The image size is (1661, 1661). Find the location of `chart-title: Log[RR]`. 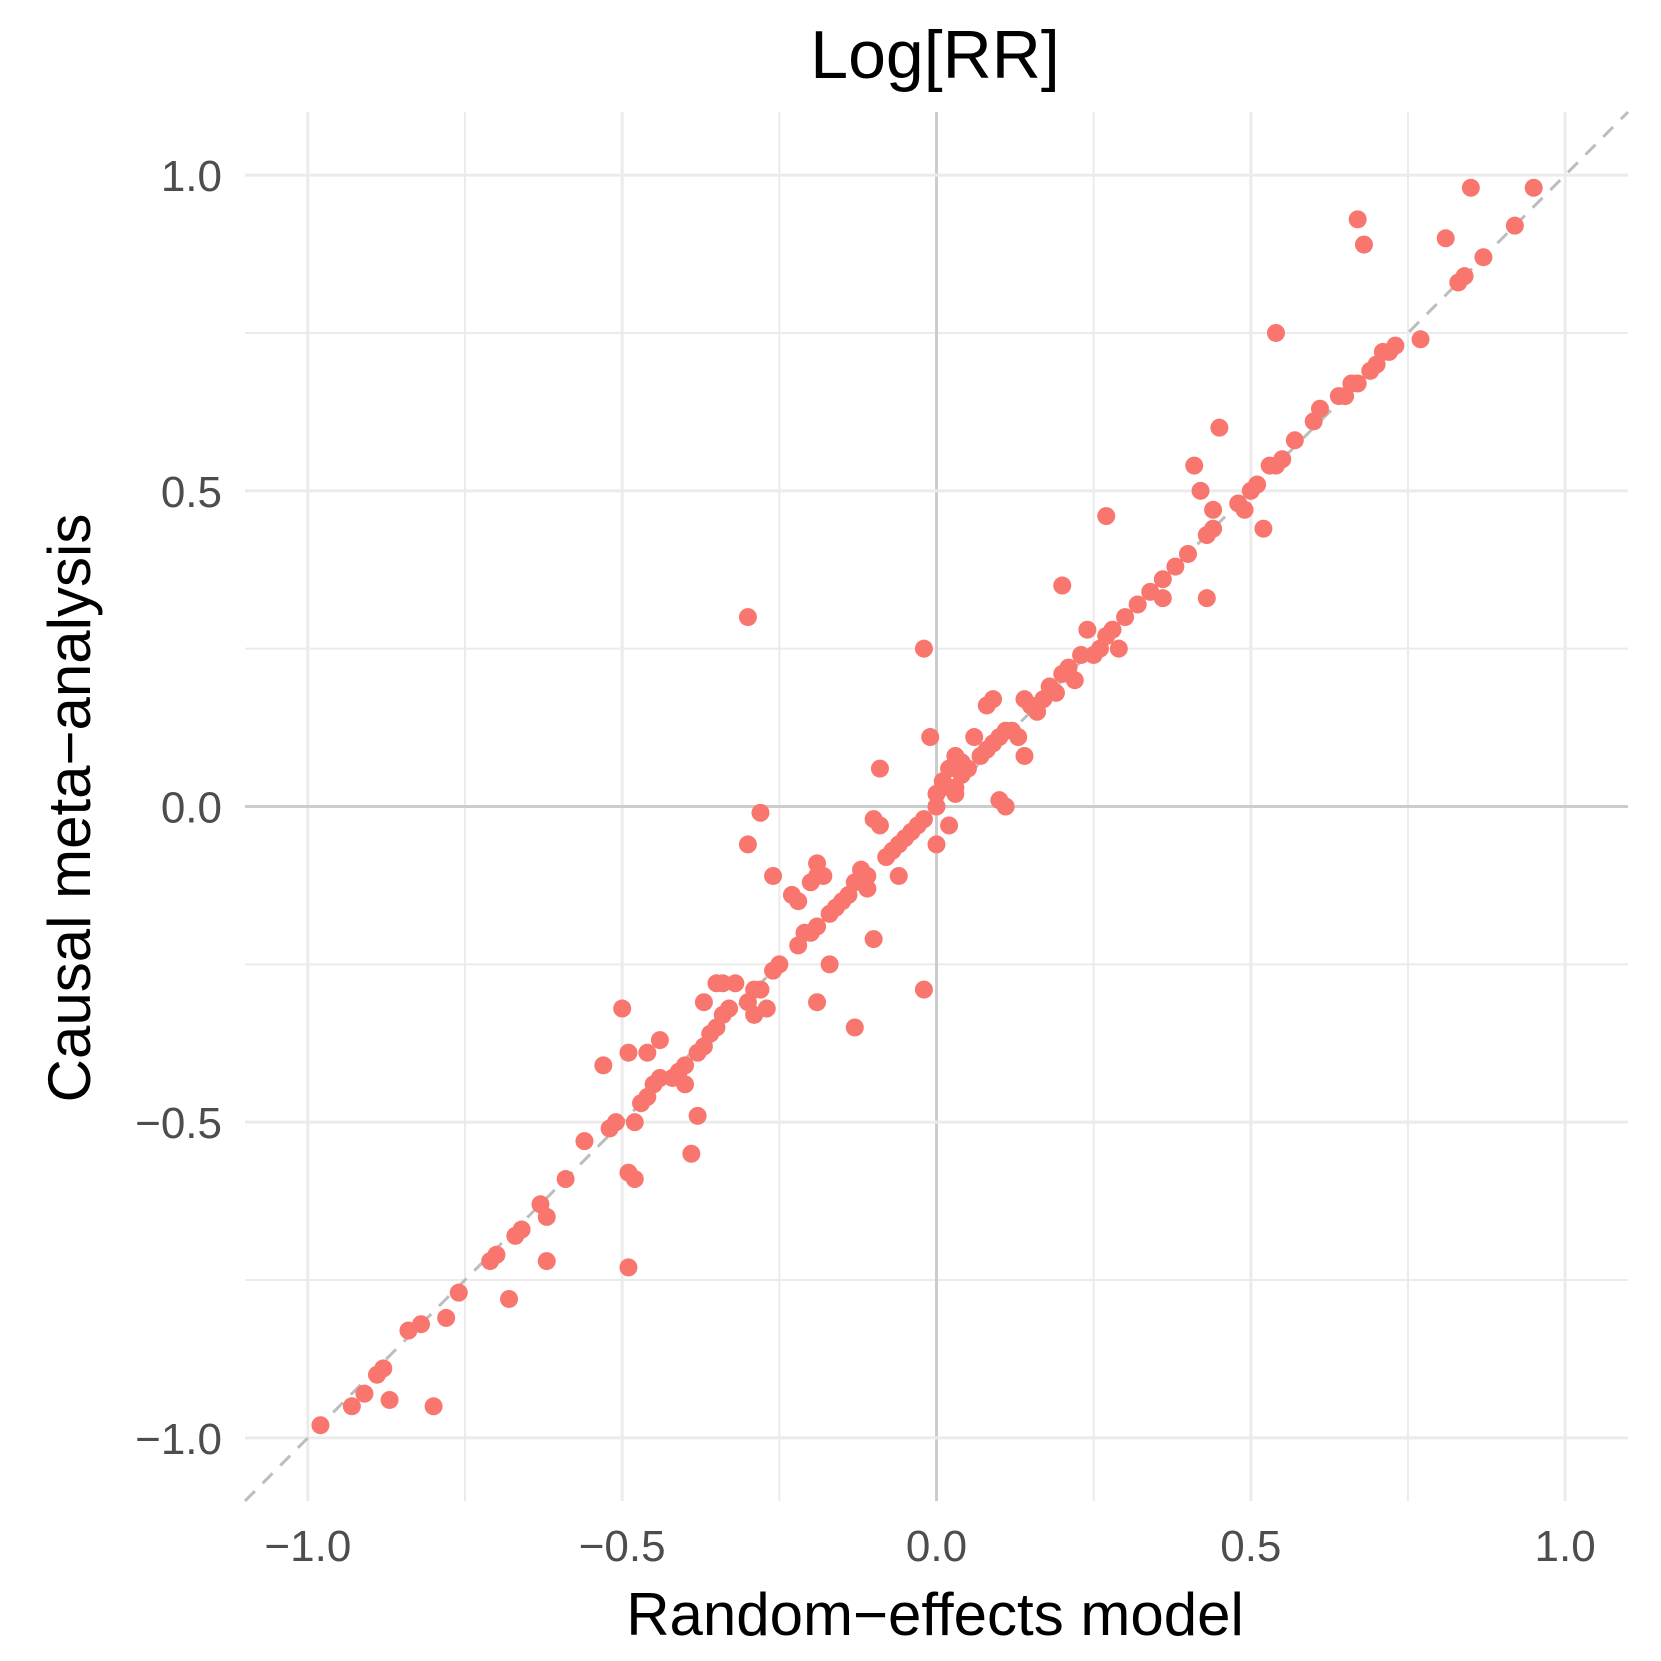

chart-title: Log[RR] is located at coordinates (934, 55).